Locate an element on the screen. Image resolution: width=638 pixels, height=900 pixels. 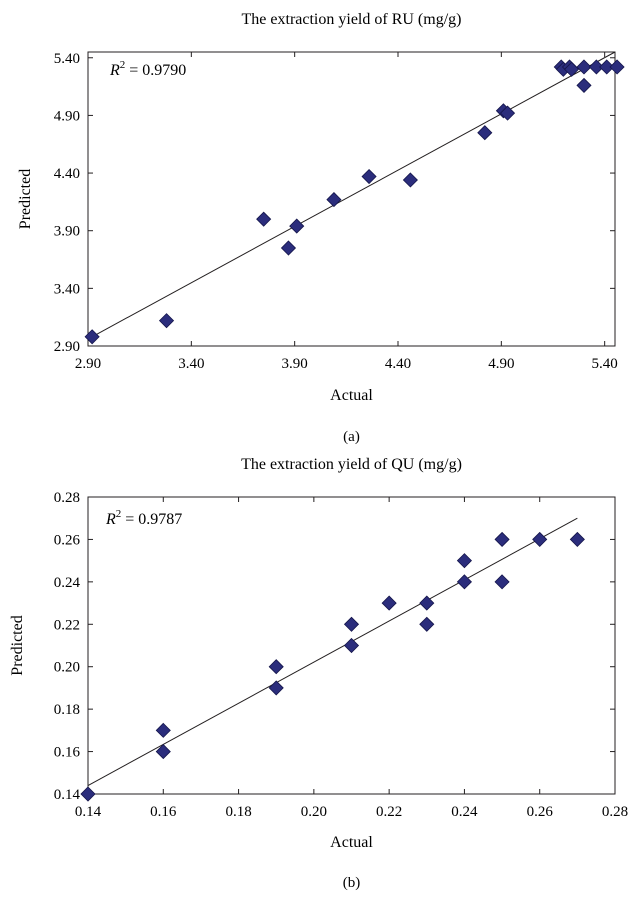
x-tick-label: 2.90 is located at coordinates (88, 364).